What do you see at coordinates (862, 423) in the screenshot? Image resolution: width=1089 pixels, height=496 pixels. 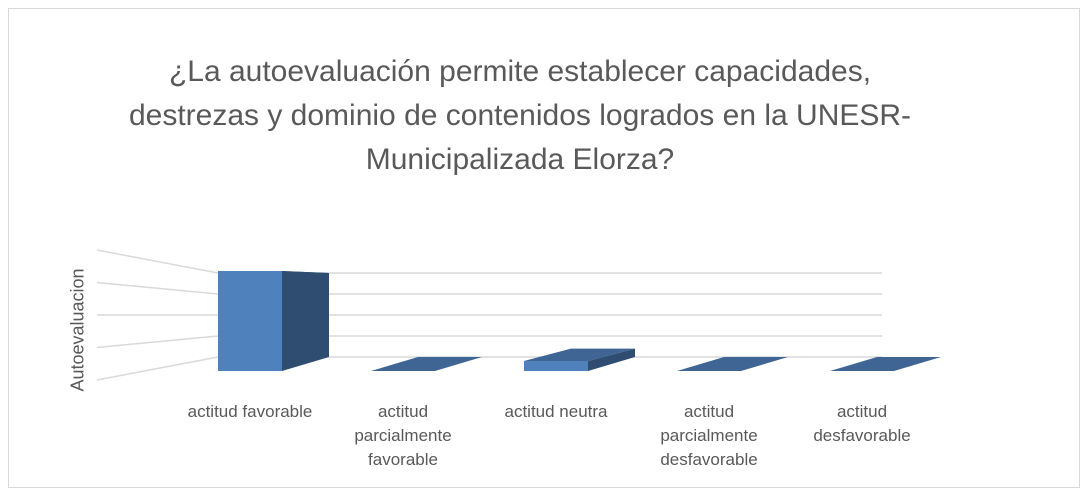 I see `x-tick-label: actitud desfavorable` at bounding box center [862, 423].